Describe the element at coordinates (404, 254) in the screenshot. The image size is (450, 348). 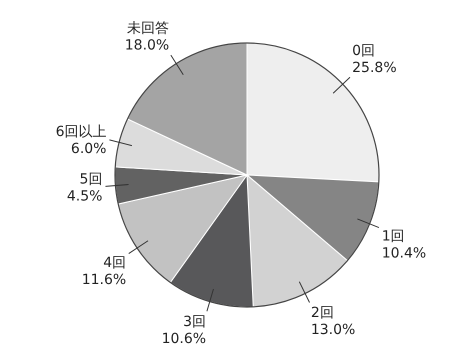
I see `data-label: 10.4%` at that location.